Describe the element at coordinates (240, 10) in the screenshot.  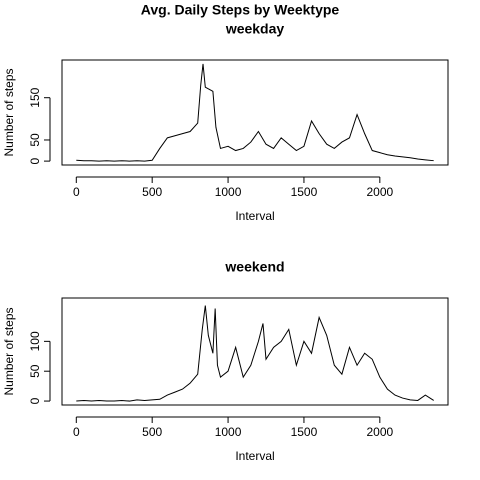
I see `page-title: Avg. Daily Steps by Weektype` at that location.